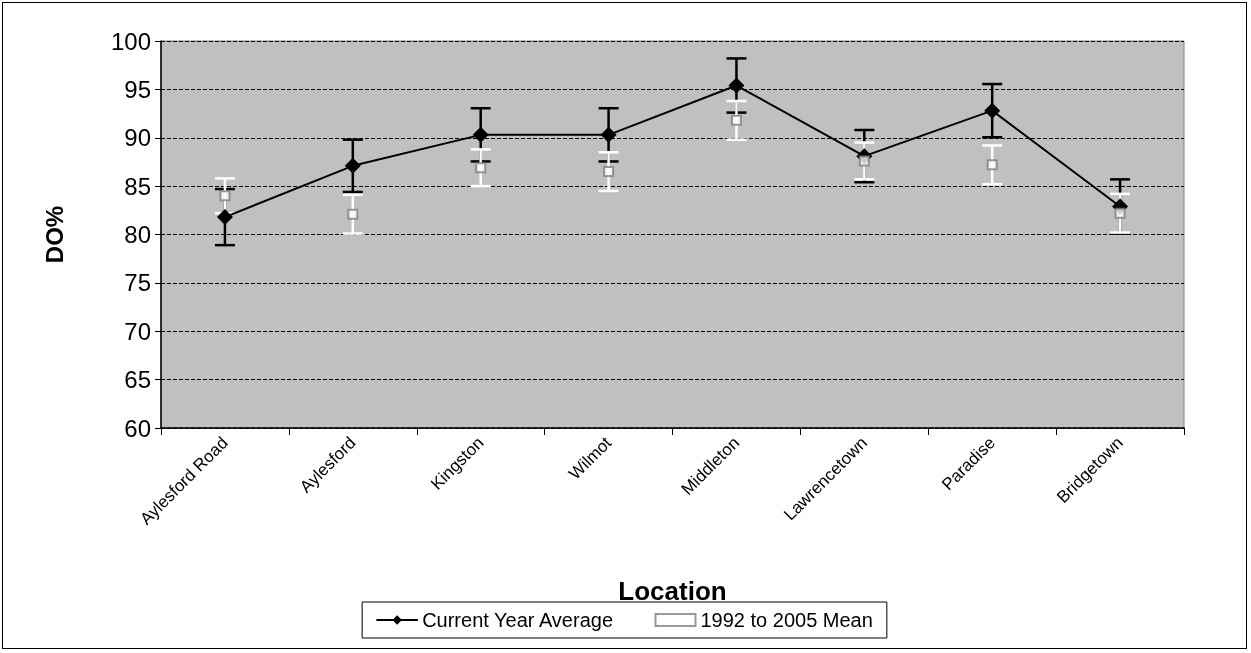  I want to click on y-tick-label: 60, so click(137, 428).